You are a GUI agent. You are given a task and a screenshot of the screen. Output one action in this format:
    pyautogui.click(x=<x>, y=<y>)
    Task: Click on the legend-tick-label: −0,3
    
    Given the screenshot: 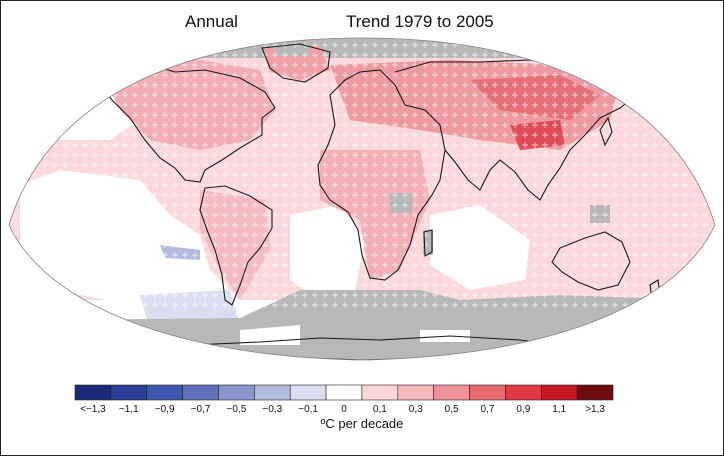 What is the action you would take?
    pyautogui.click(x=272, y=409)
    